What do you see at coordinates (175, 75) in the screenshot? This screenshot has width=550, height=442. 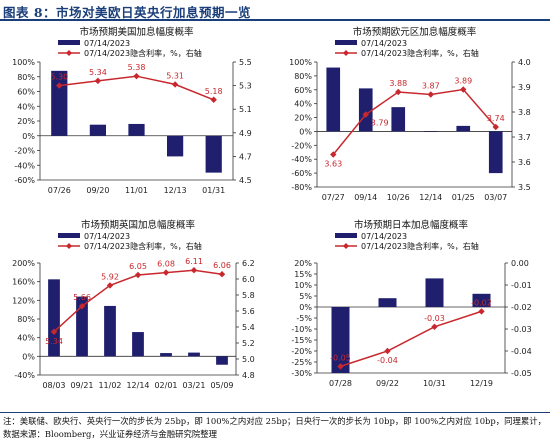 I see `rate-data-label: 5.31` at bounding box center [175, 75].